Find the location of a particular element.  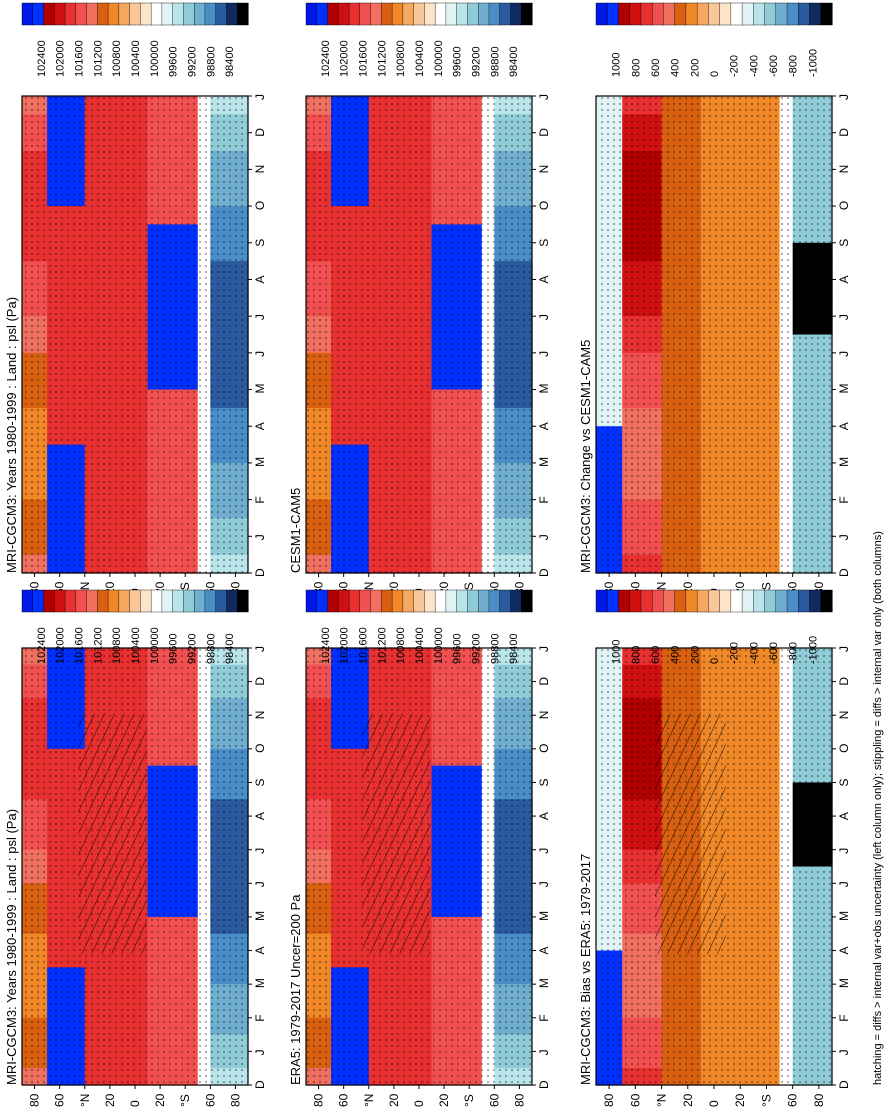

stippling-overlay is located at coordinates (714, 334).